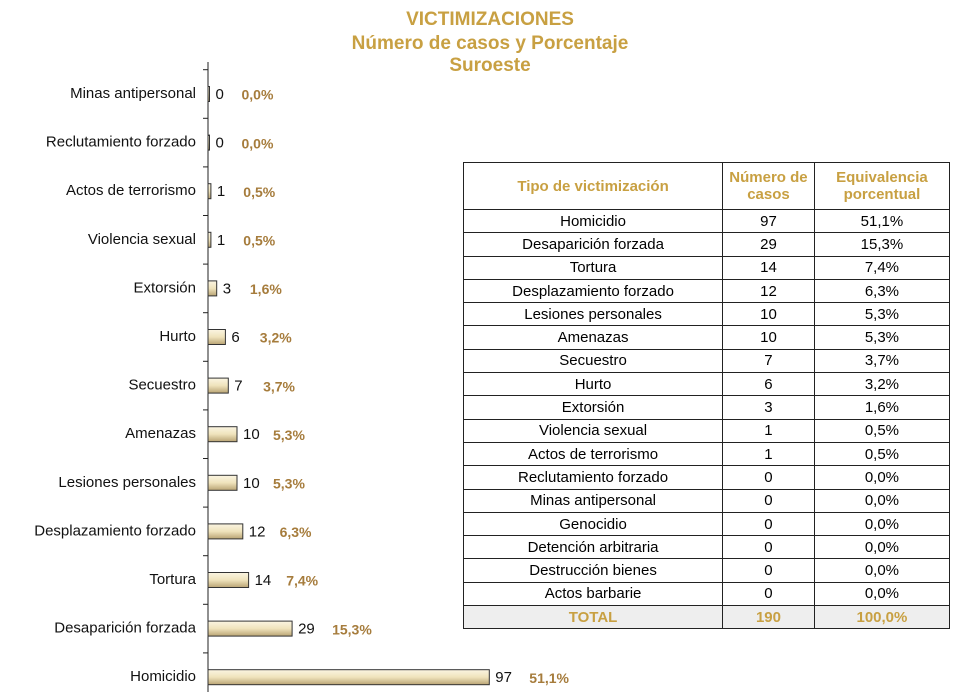  I want to click on table-cell: 3,2%, so click(882, 384).